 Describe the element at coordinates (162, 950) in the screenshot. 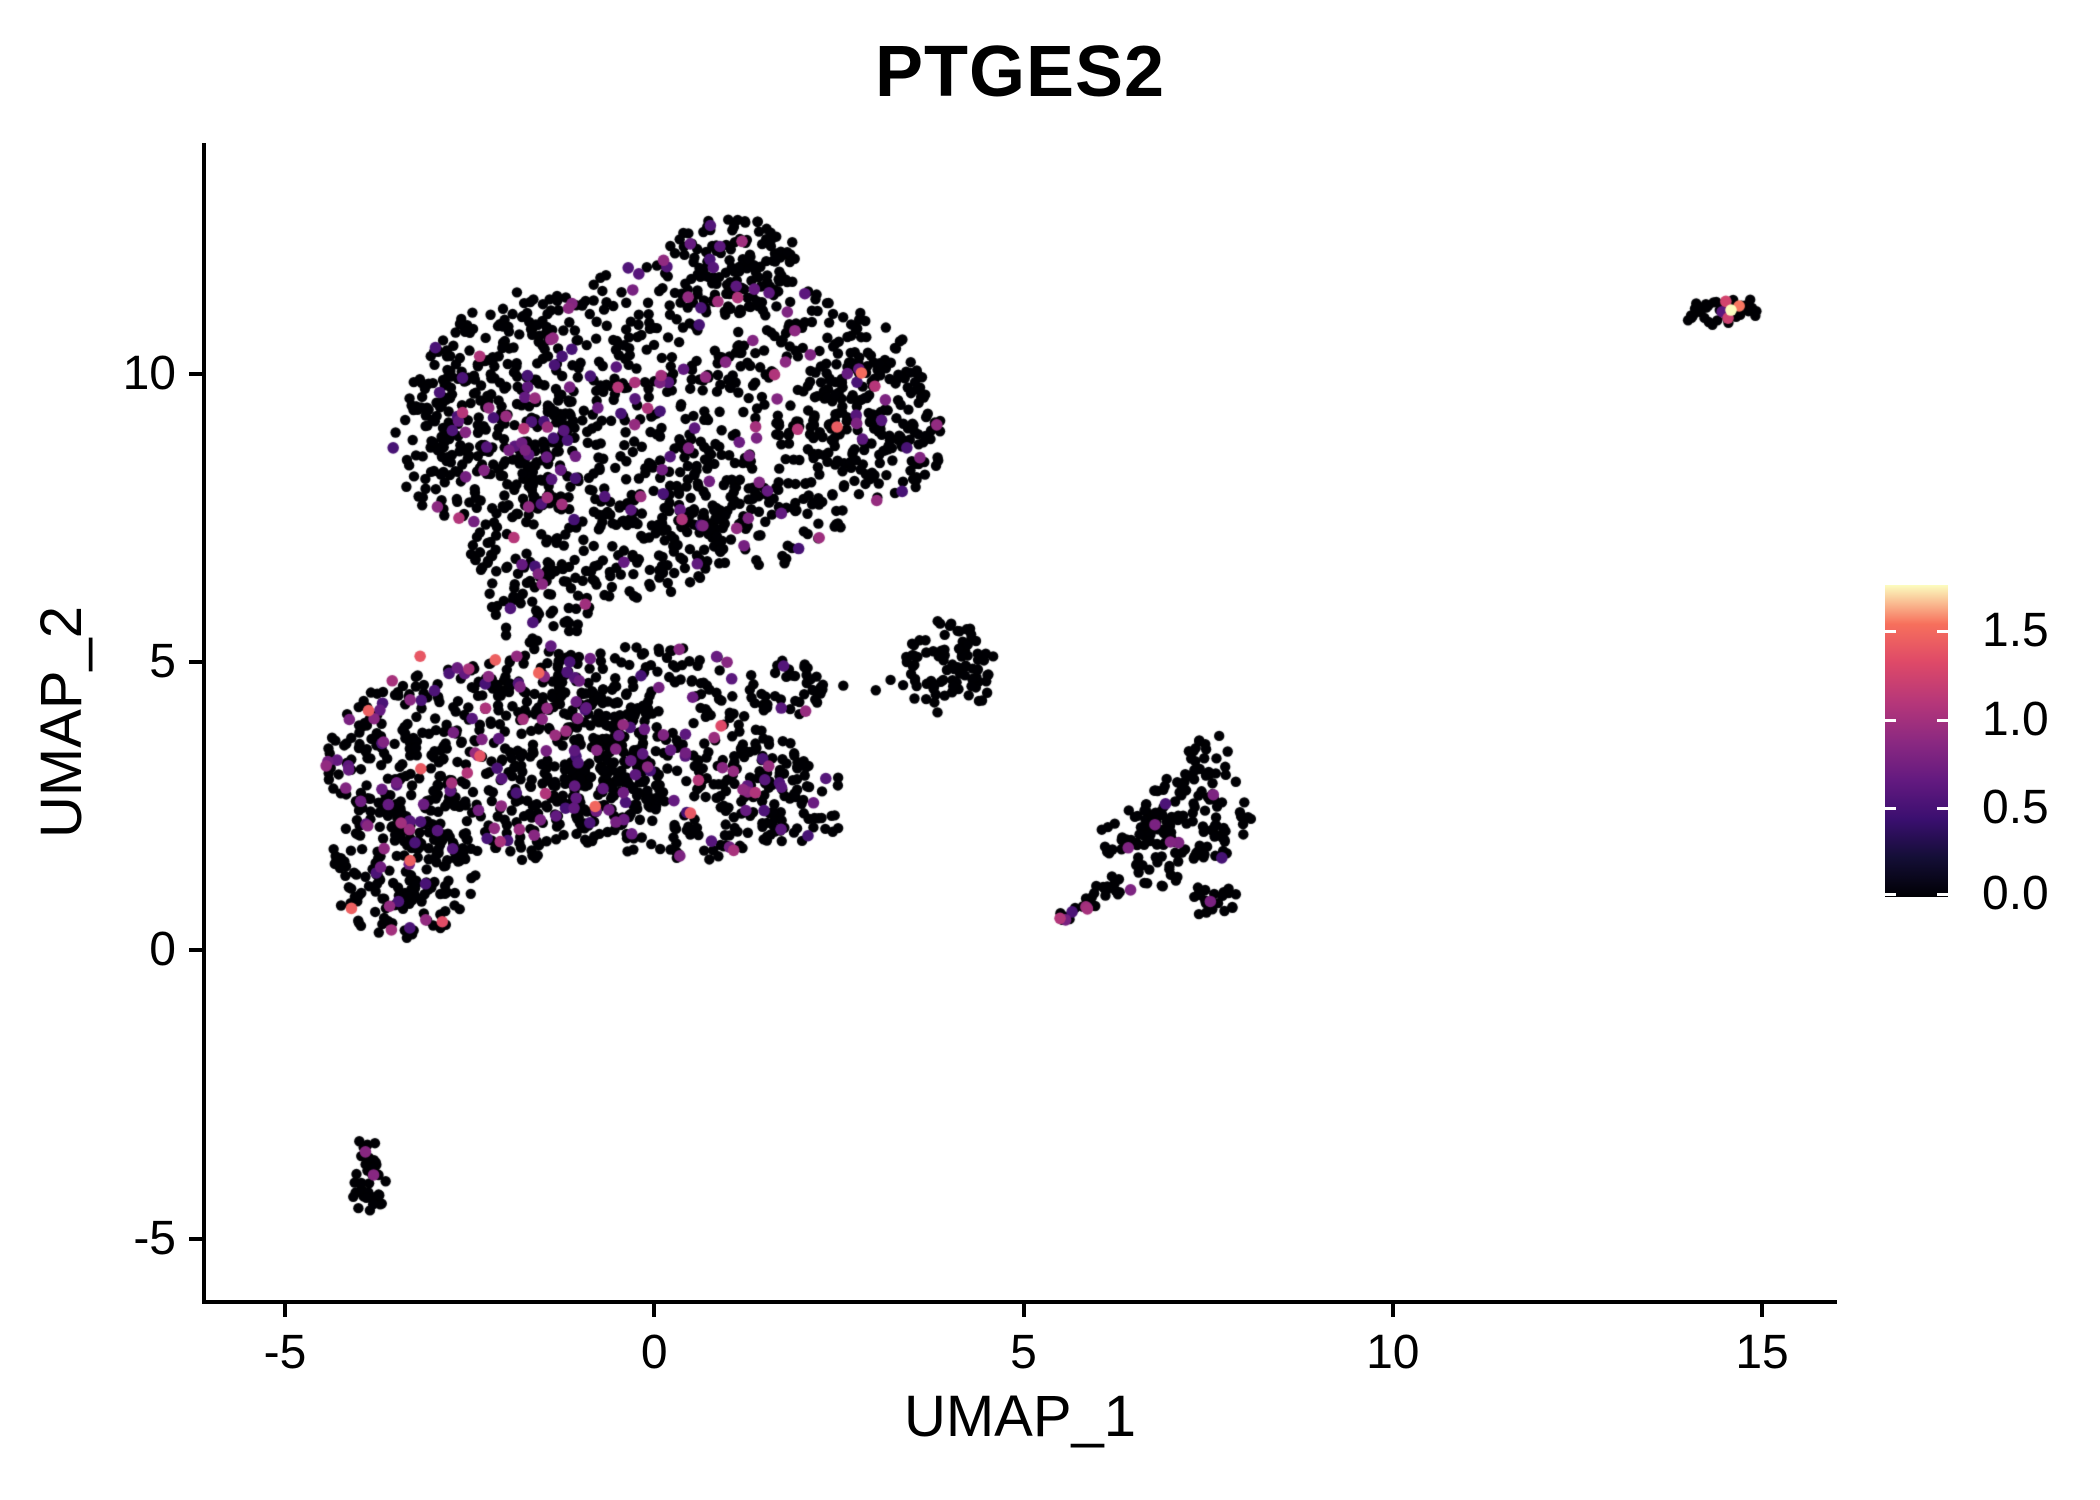

I see `y-tick-label: 0` at that location.